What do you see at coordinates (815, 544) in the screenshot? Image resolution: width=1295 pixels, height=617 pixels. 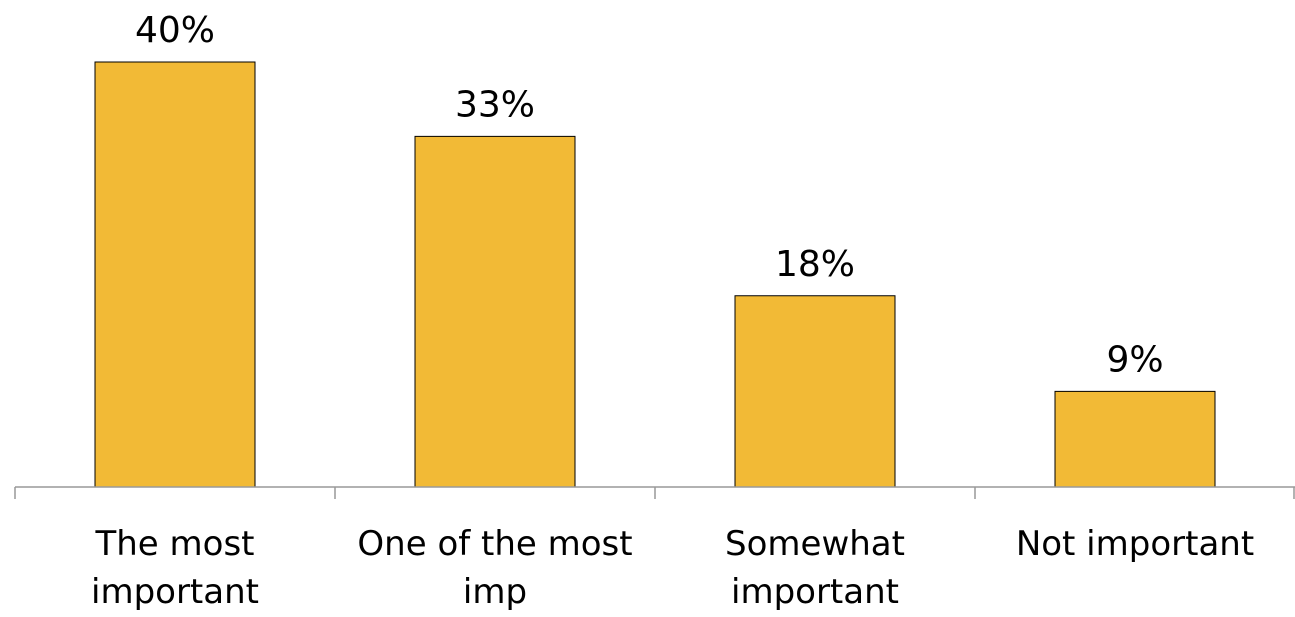 I see `category-label-line: Somewhat` at bounding box center [815, 544].